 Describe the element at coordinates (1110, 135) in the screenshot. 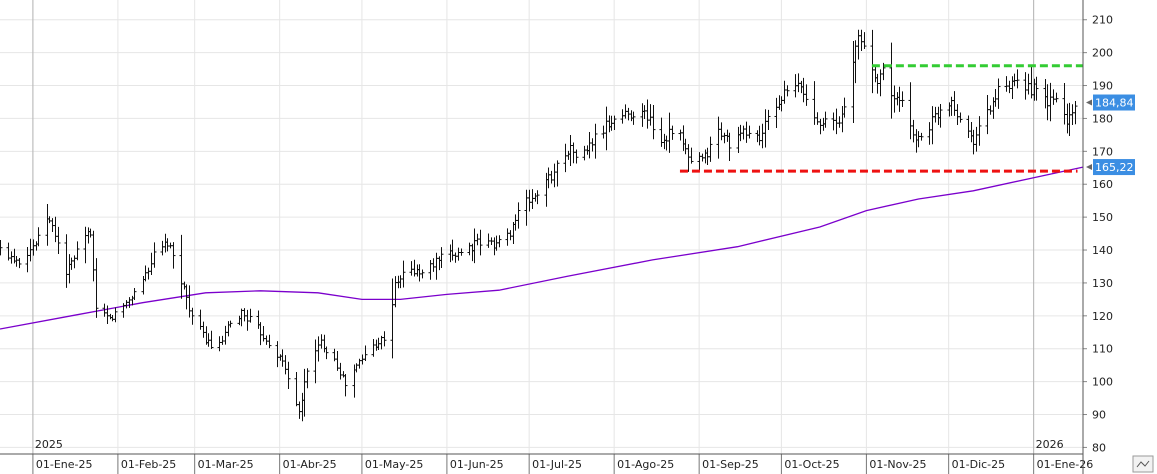

I see `badge-layer: 184,84 165,22` at that location.